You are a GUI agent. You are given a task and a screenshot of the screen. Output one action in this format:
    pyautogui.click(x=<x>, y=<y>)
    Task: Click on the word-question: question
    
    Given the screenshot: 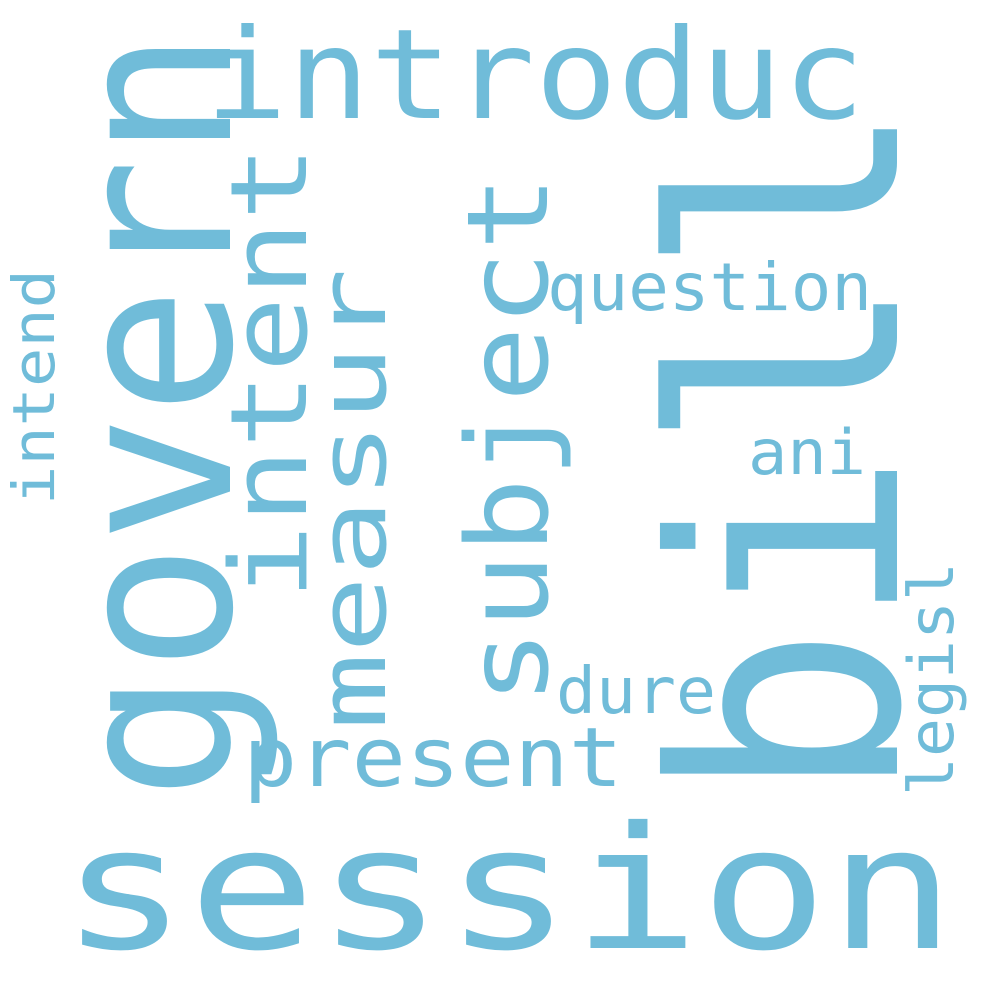 What is the action you would take?
    pyautogui.click(x=709, y=287)
    